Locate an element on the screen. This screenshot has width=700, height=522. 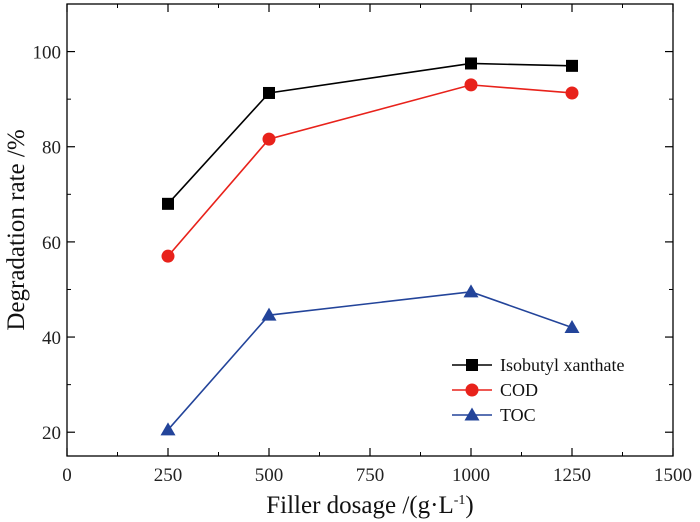
x-tick-label: 1250 is located at coordinates (572, 475).